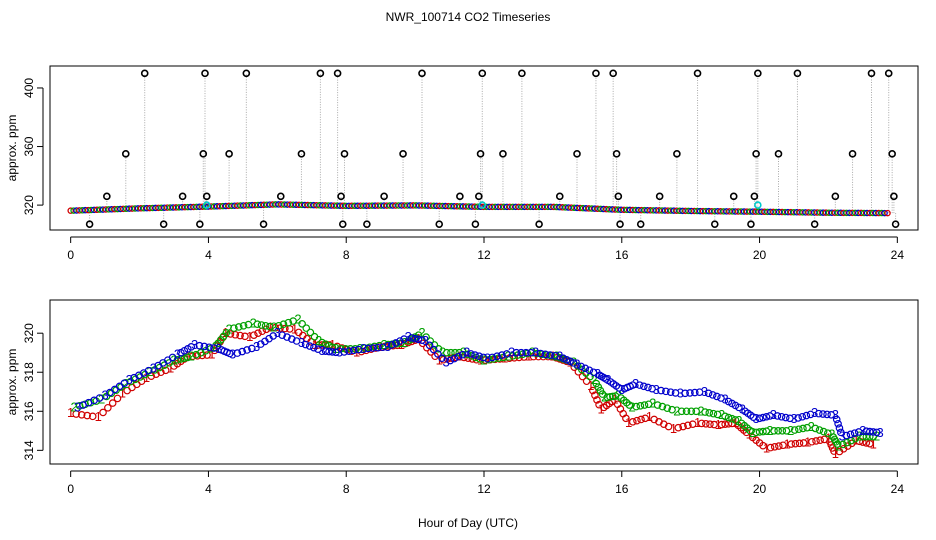  I want to click on x-axis-label: Hour of Day (UTC), so click(468, 523).